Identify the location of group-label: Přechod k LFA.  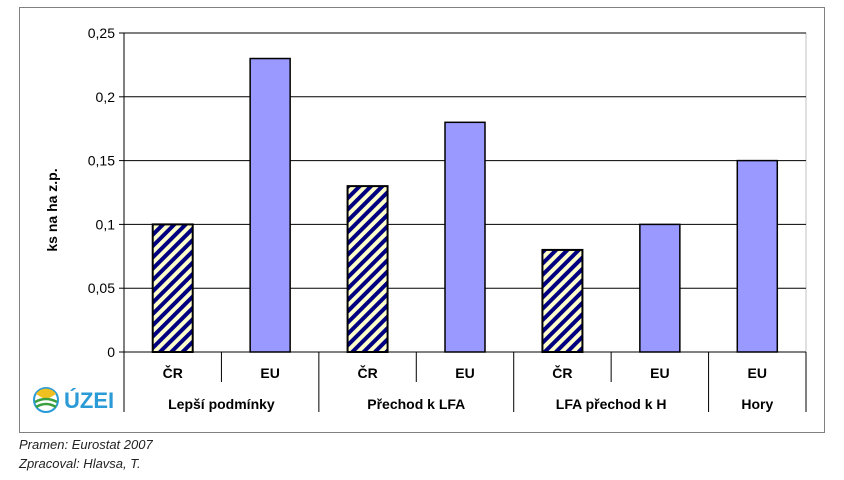
(416, 404).